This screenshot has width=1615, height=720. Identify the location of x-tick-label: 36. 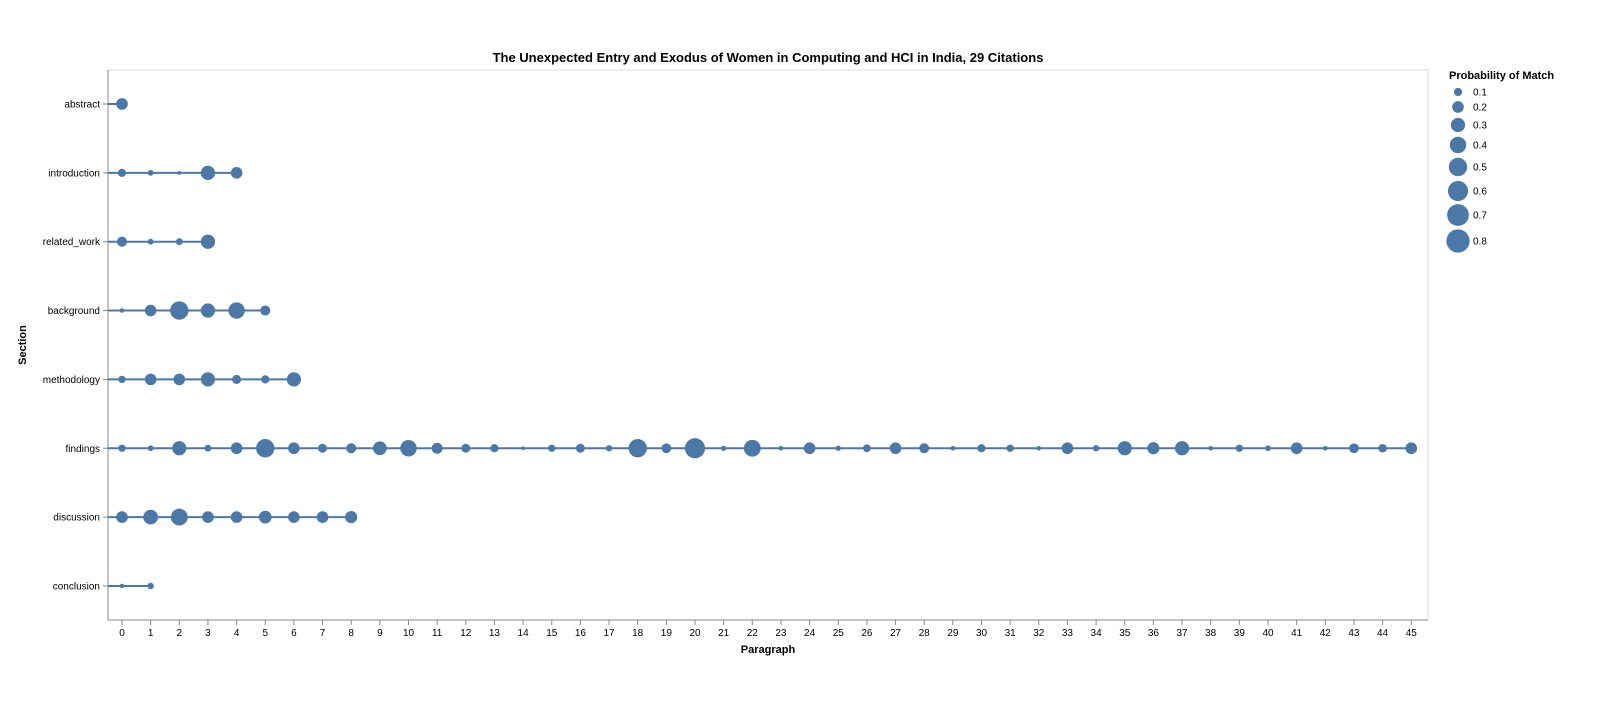
(1154, 633).